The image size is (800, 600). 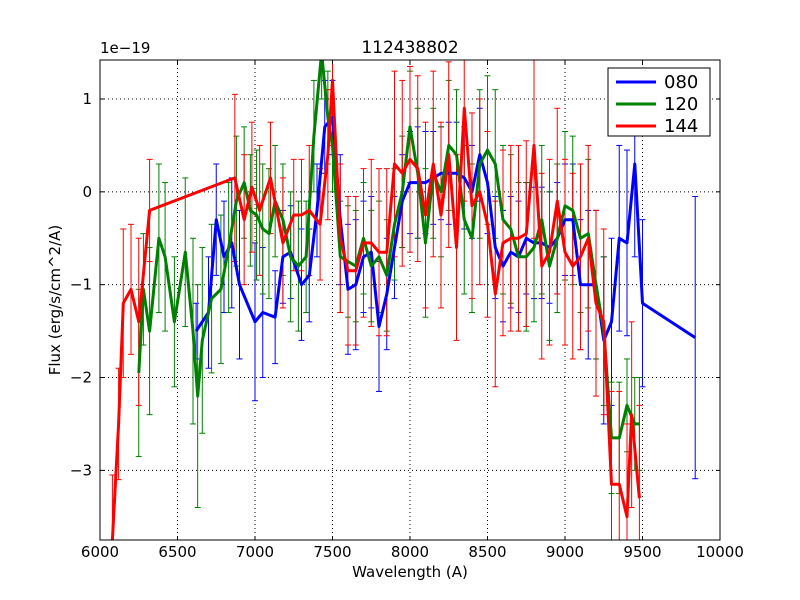 I want to click on x-tick-label: 8000, so click(x=410, y=552).